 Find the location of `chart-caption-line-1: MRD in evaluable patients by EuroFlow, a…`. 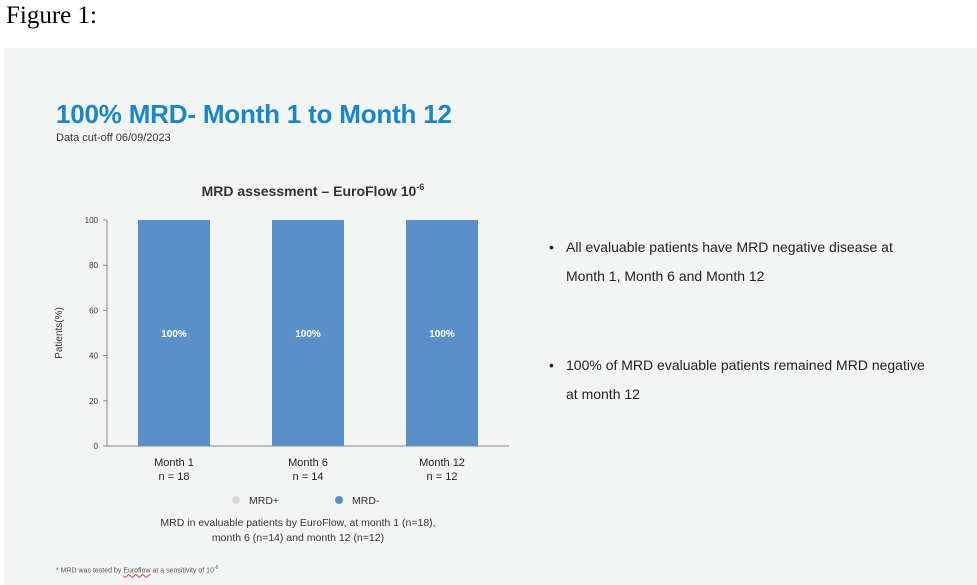

chart-caption-line-1: MRD in evaluable patients by EuroFlow, a… is located at coordinates (297, 523).